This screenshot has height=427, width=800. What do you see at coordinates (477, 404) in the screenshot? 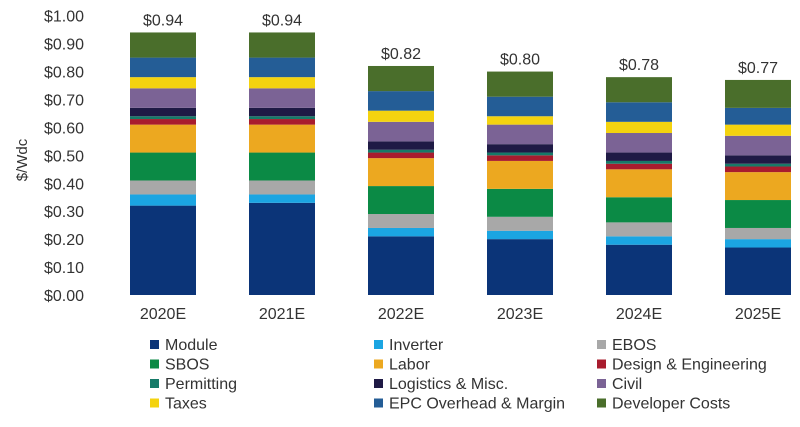
I see `legend-label: EPC Overhead & Margin` at bounding box center [477, 404].